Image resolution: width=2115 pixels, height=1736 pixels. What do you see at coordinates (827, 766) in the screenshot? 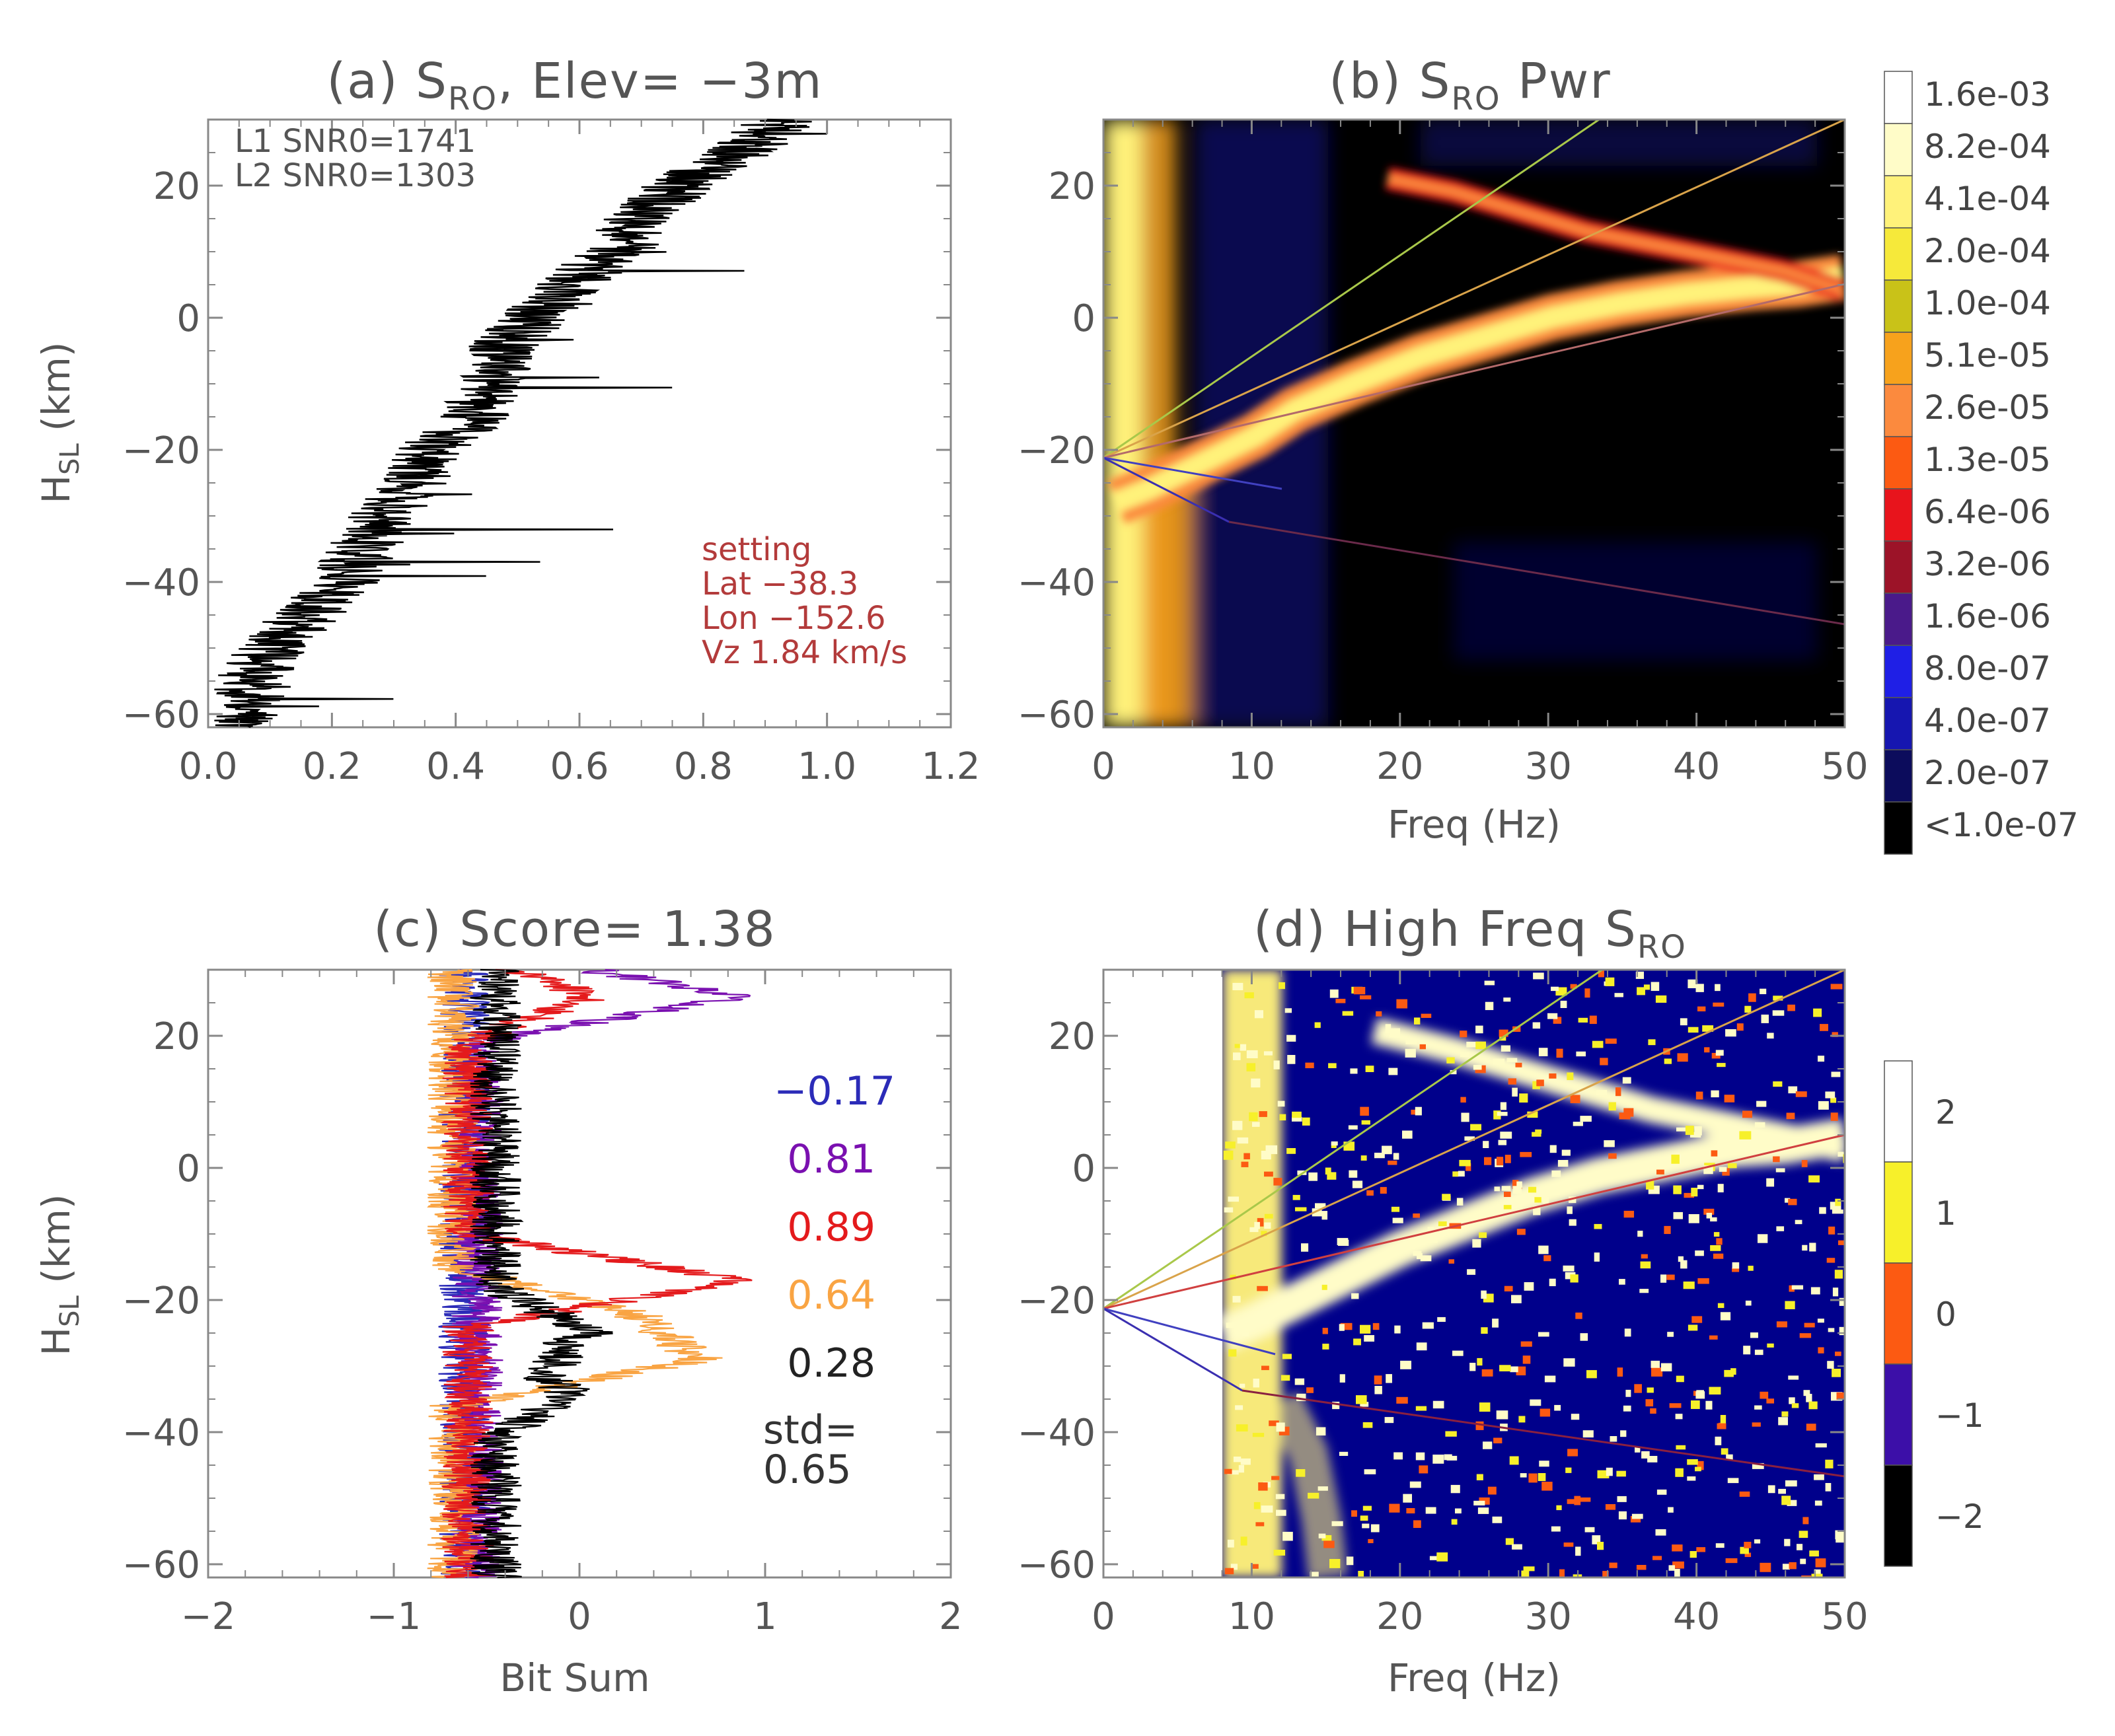
I see `x-tick-label: 1.0` at bounding box center [827, 766].